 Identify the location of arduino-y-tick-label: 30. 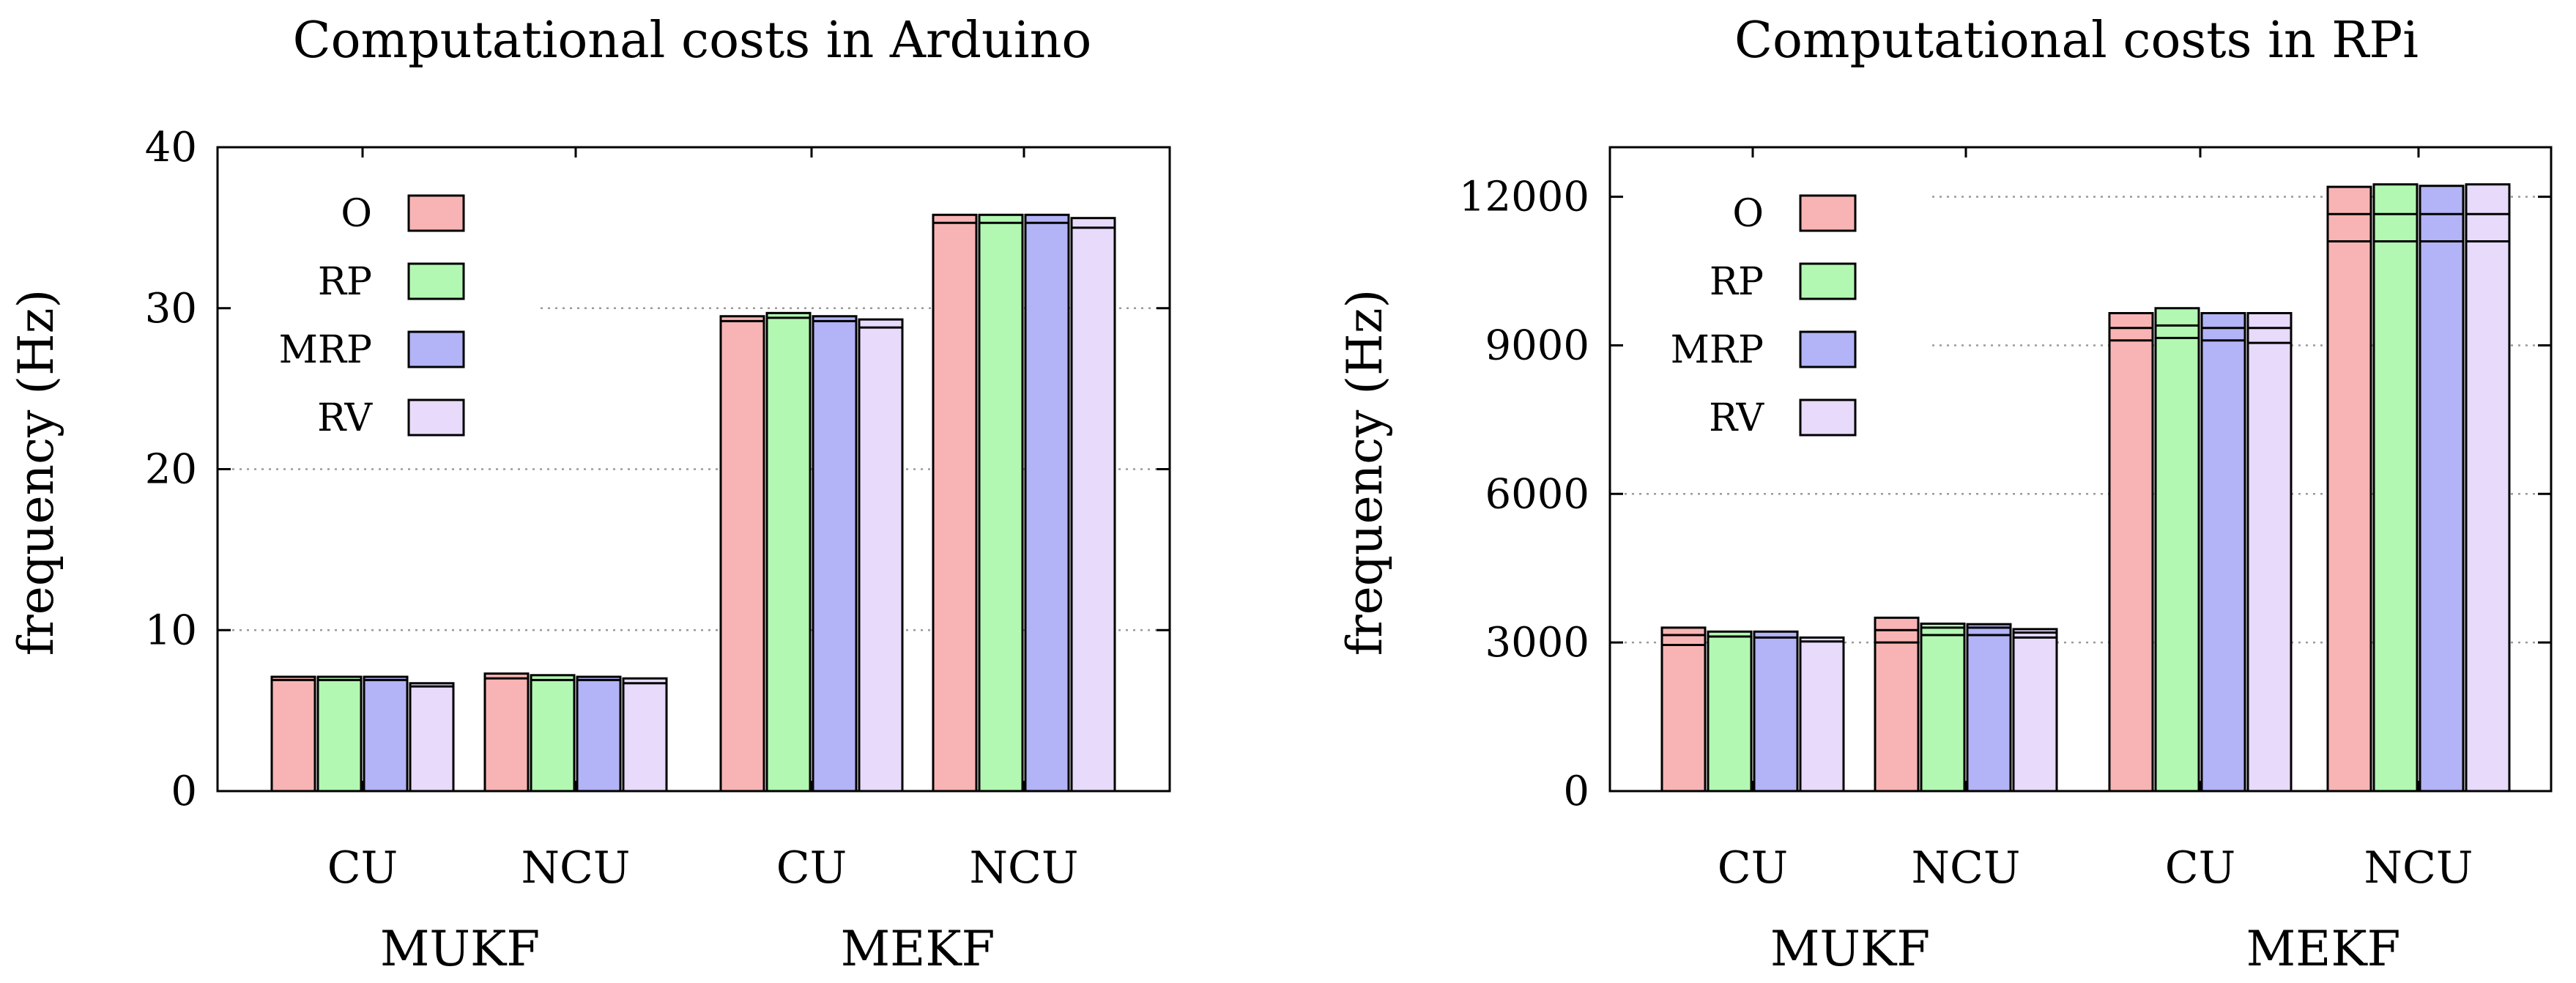
(171, 309).